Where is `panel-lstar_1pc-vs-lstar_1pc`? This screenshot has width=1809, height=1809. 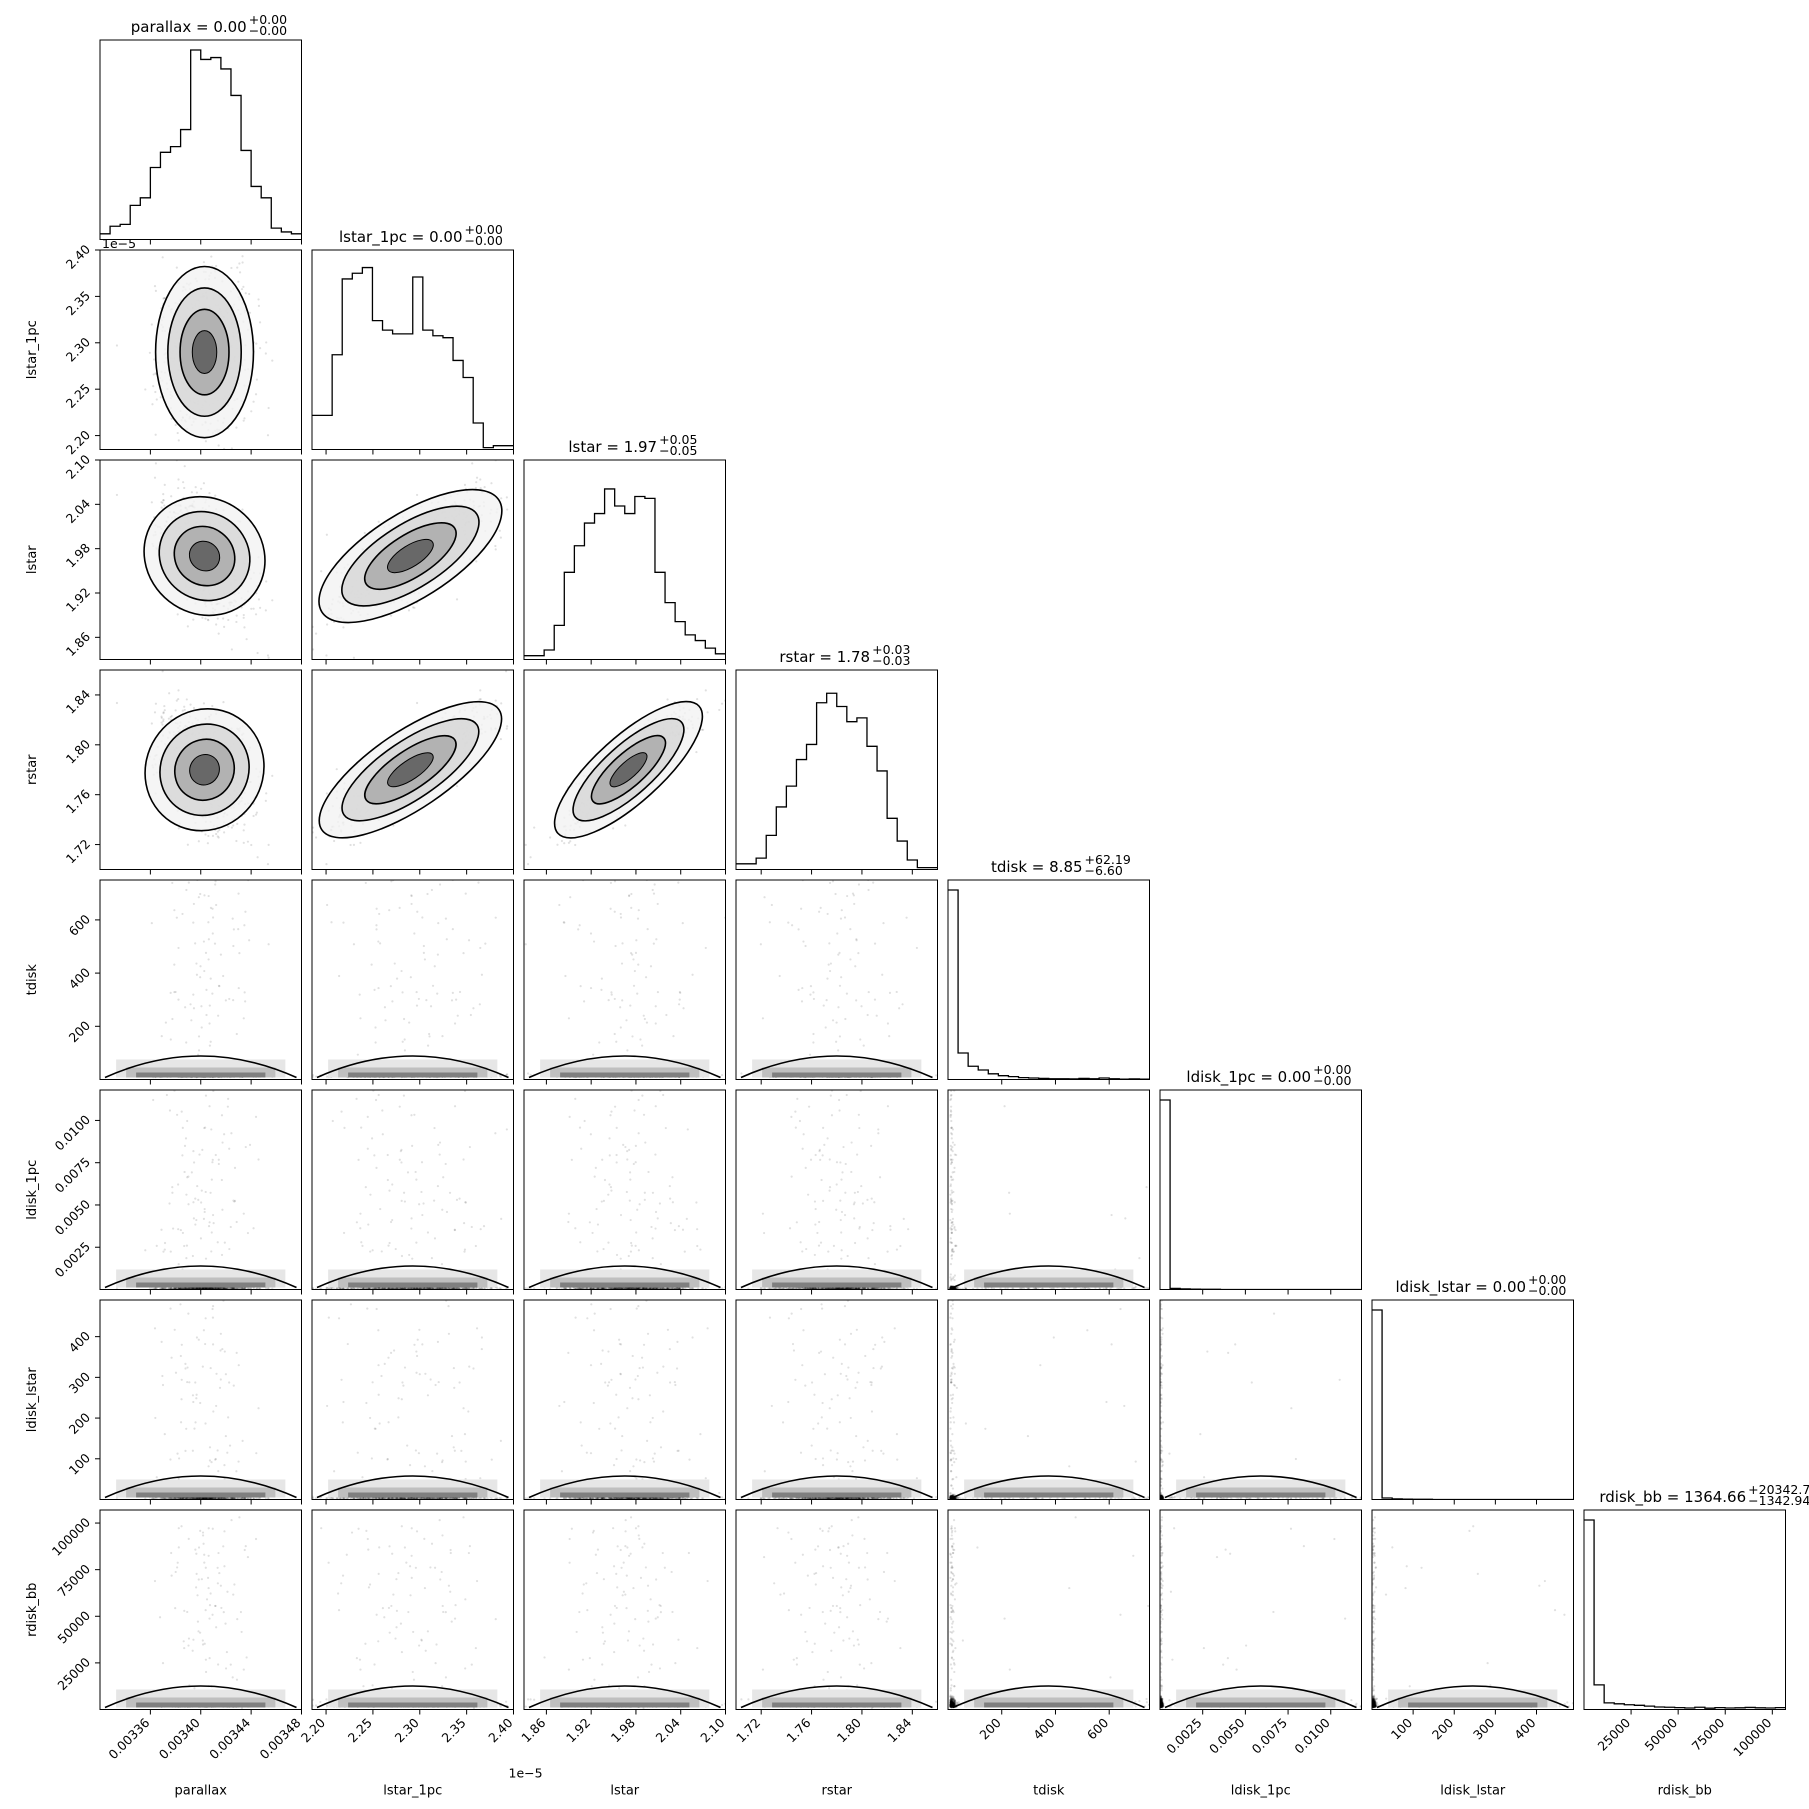
panel-lstar_1pc-vs-lstar_1pc is located at coordinates (413, 352).